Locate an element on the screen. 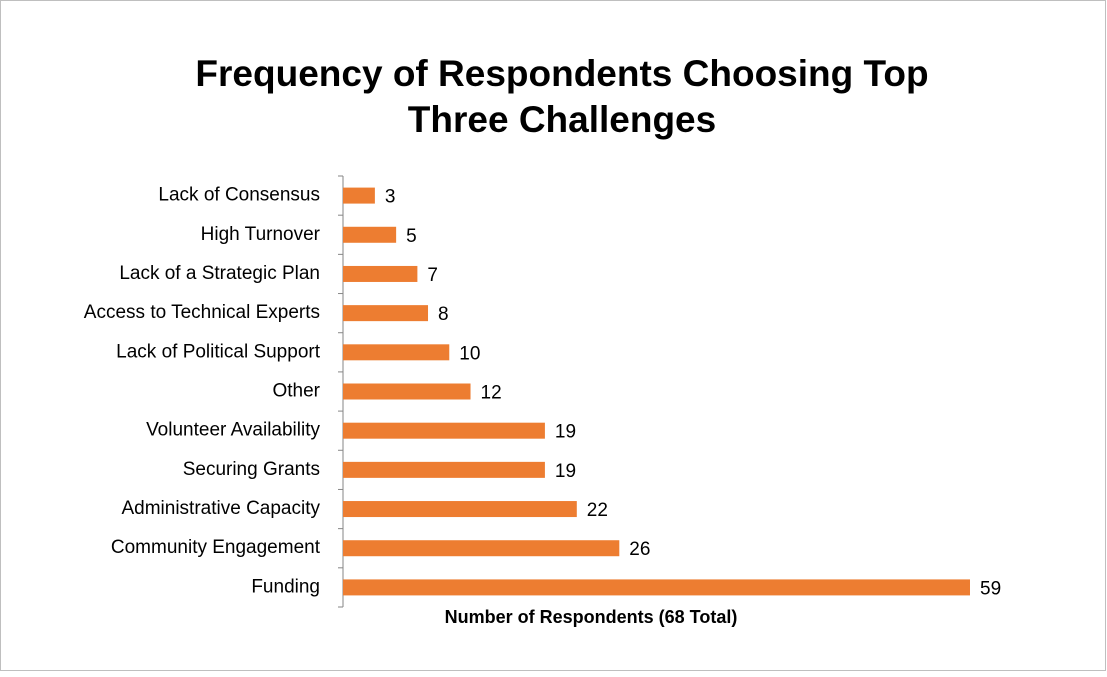 This screenshot has height=677, width=1107. category-label: Access to Technical Experts is located at coordinates (202, 312).